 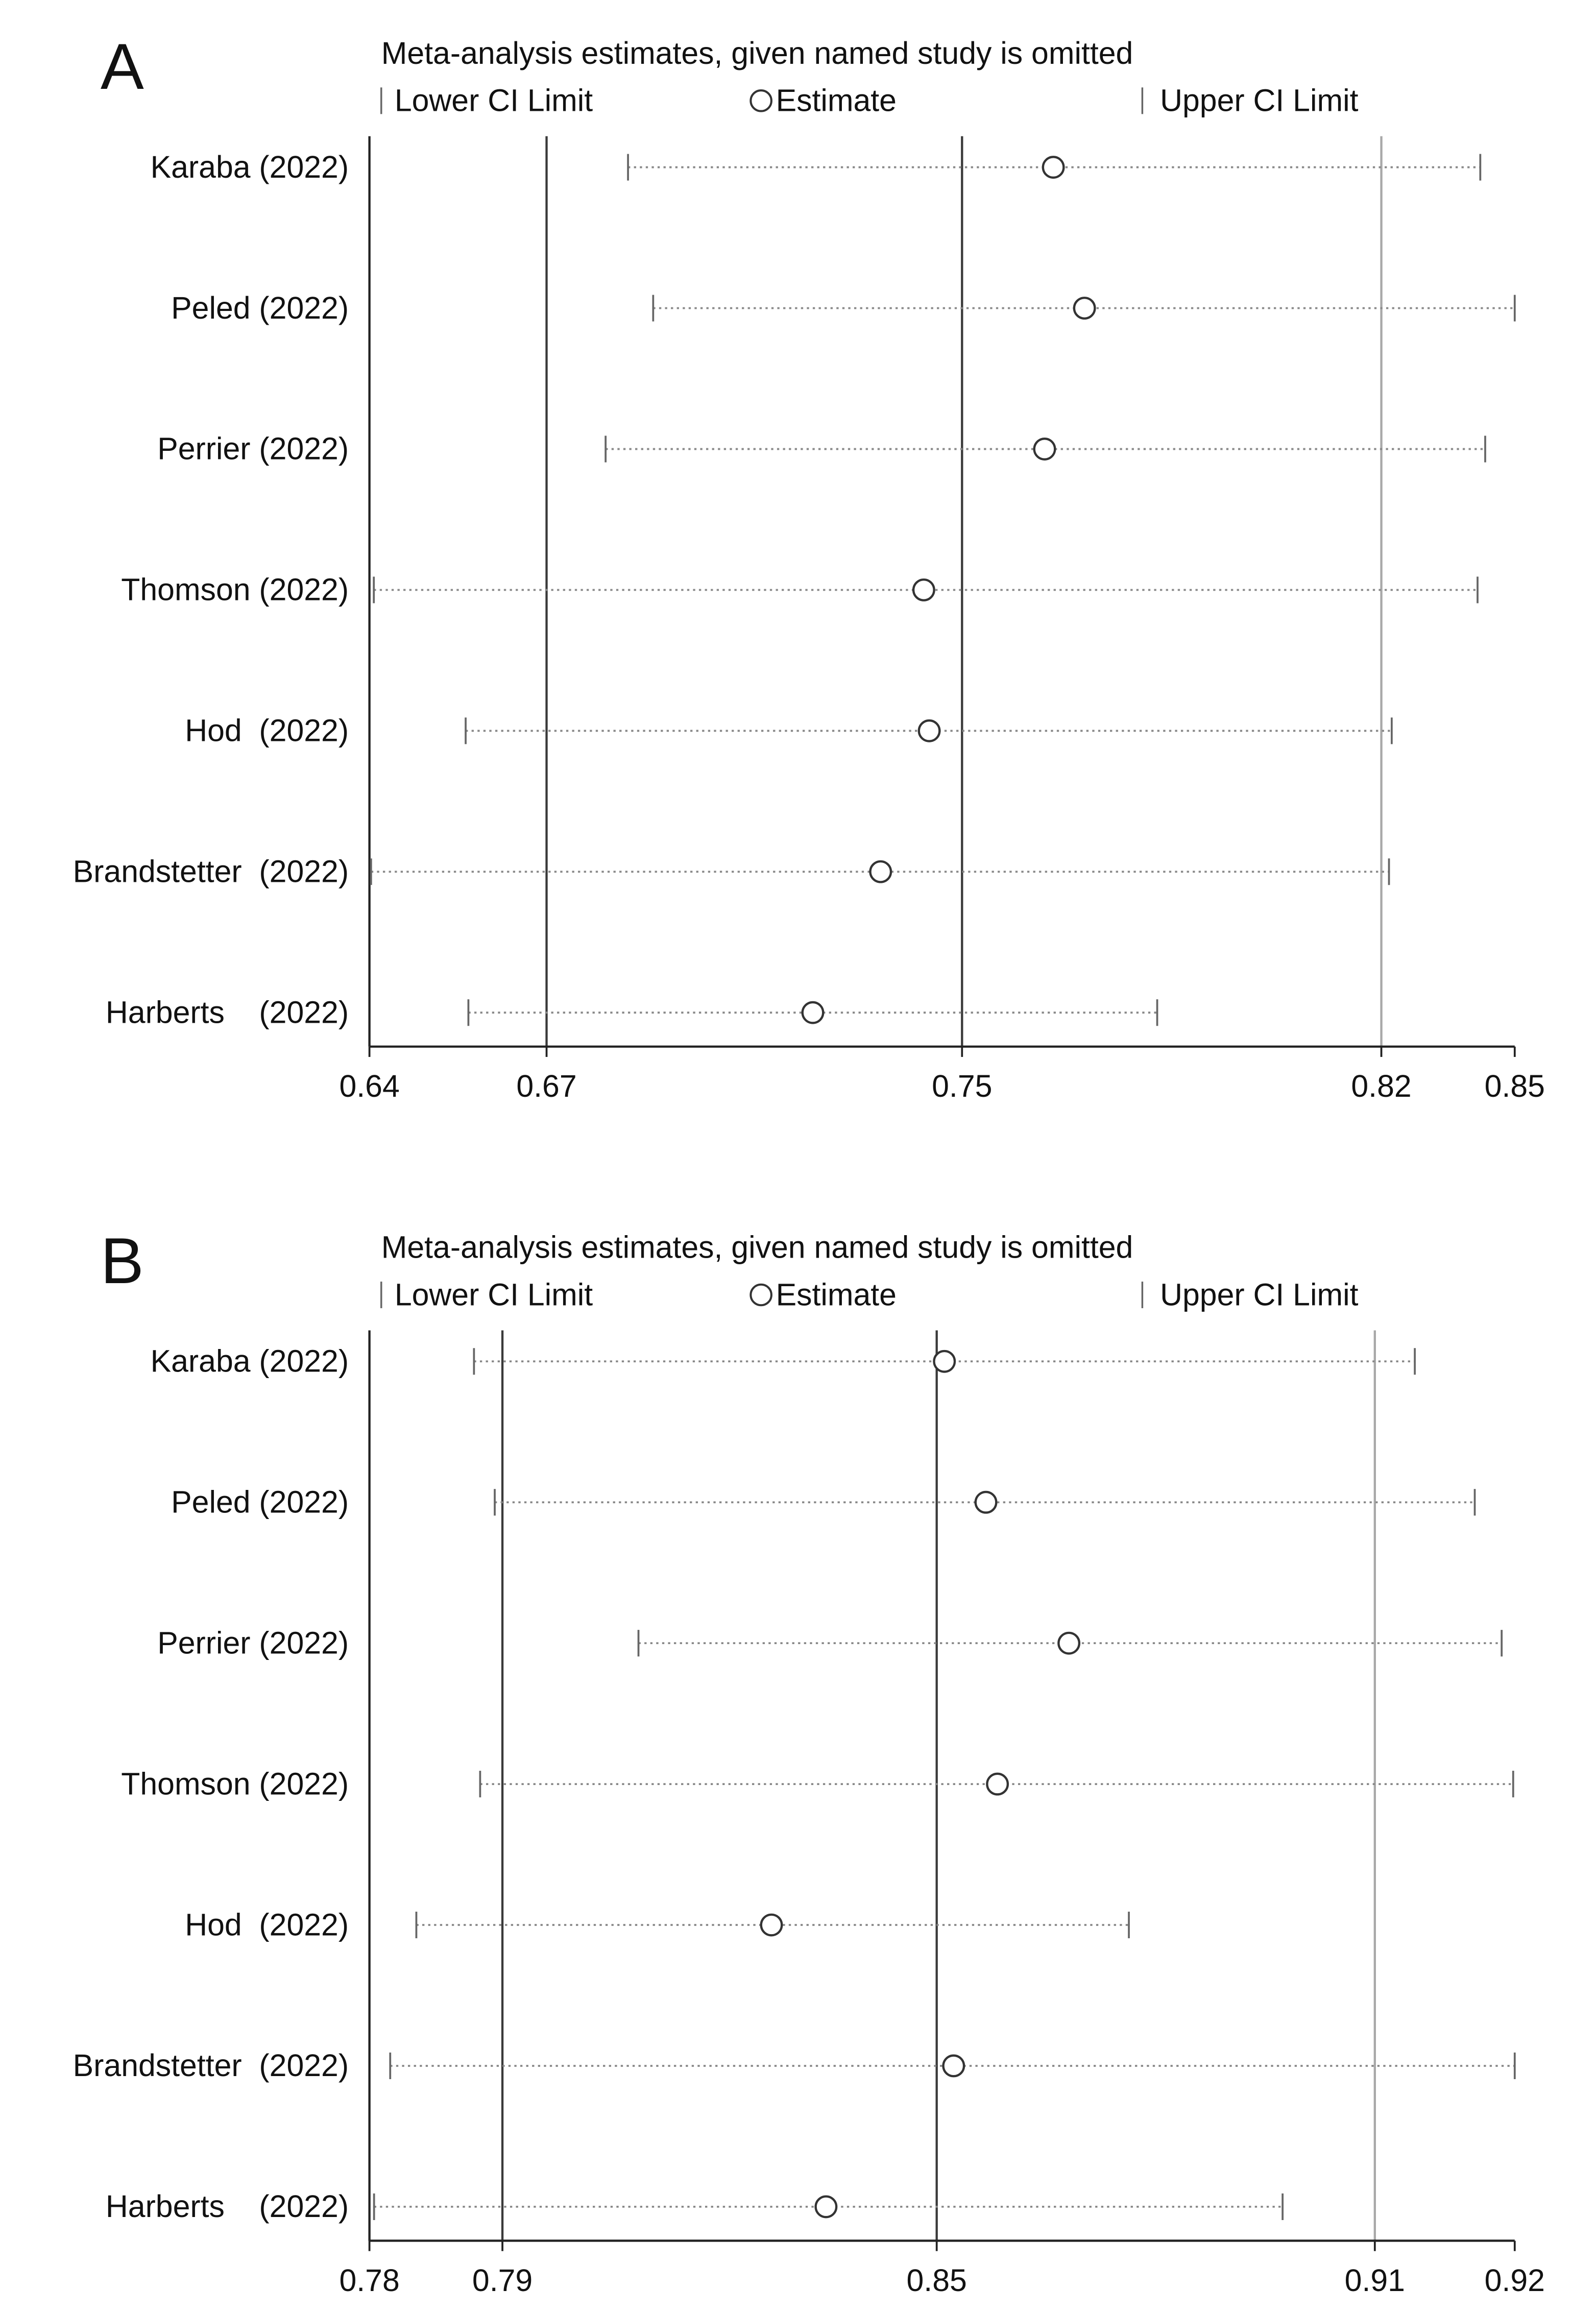 What do you see at coordinates (369, 2280) in the screenshot?
I see `x-tick-label: 0.78` at bounding box center [369, 2280].